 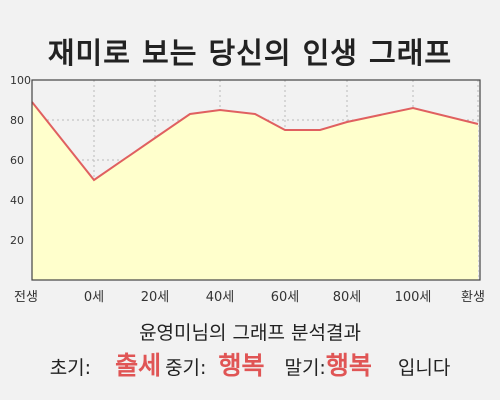 What do you see at coordinates (241, 365) in the screenshot?
I see `mid-value: 행복` at bounding box center [241, 365].